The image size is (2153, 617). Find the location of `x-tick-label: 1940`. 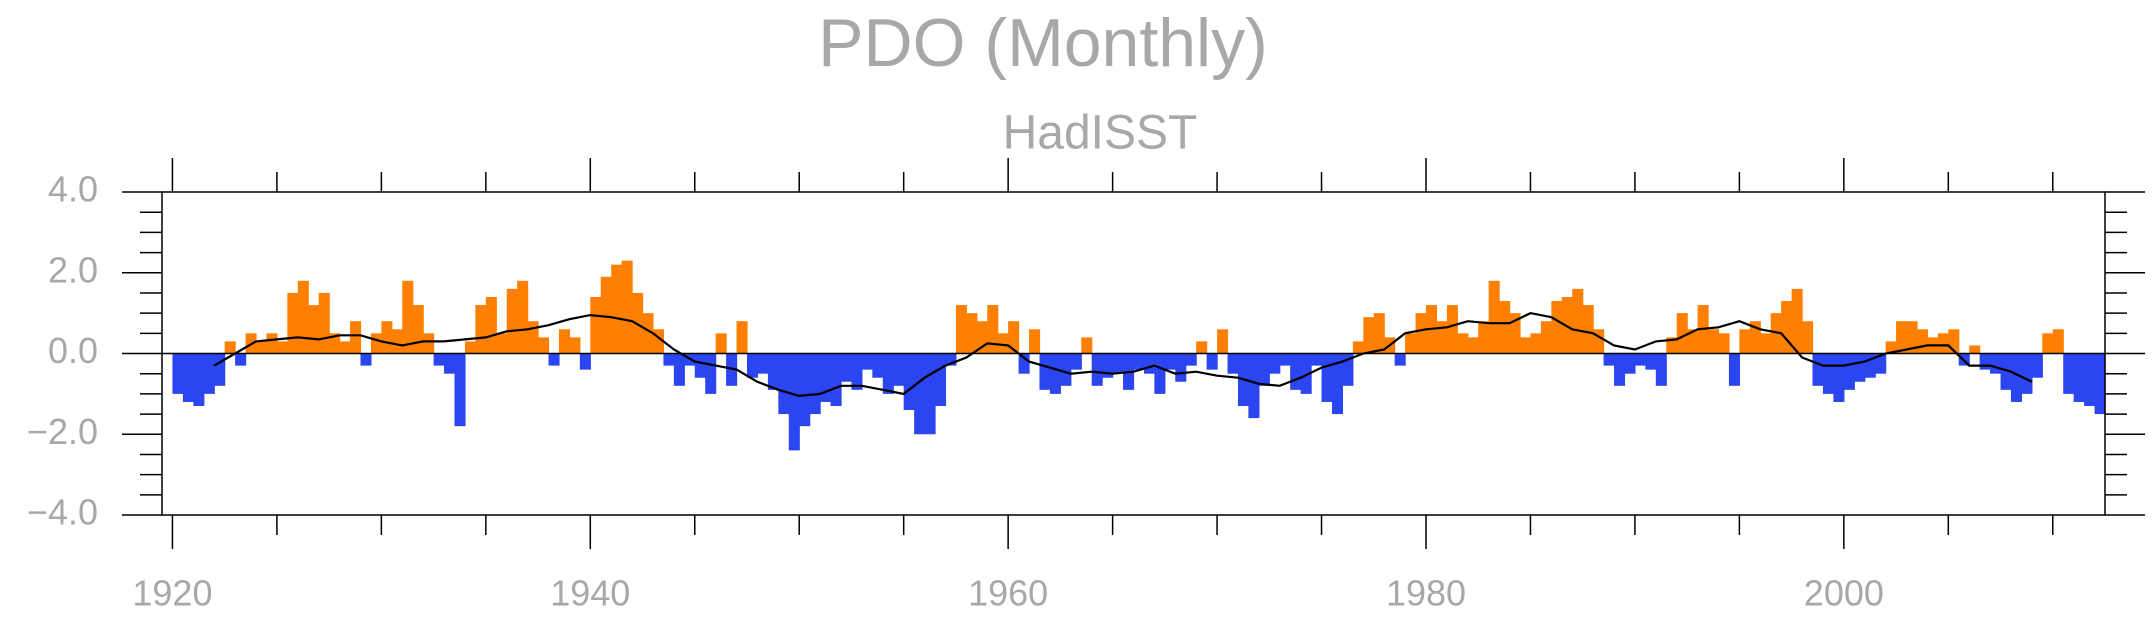

x-tick-label: 1940 is located at coordinates (590, 593).